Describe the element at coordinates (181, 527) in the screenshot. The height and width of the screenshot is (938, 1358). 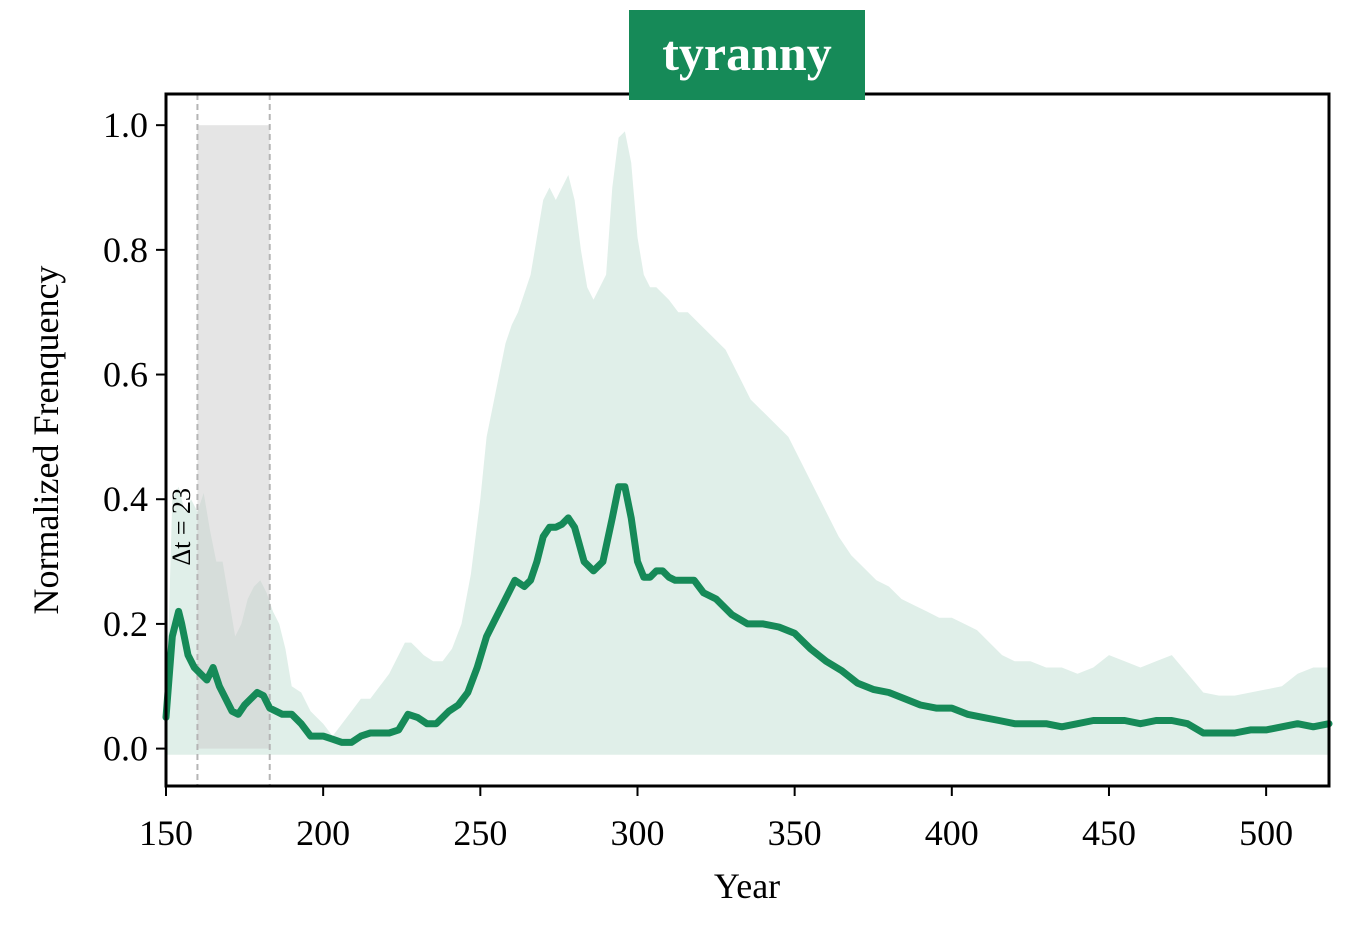
I see `delta-t-annotation: Δt = 23` at that location.